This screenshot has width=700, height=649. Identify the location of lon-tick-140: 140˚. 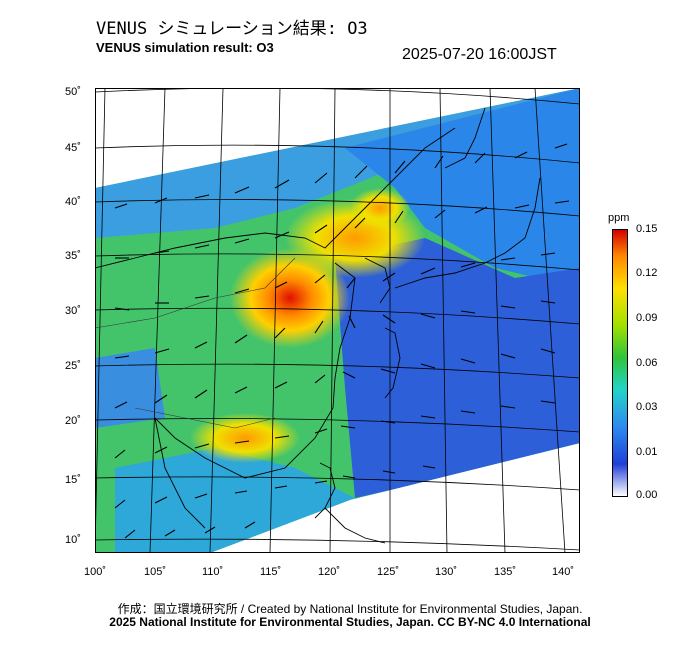
(563, 572).